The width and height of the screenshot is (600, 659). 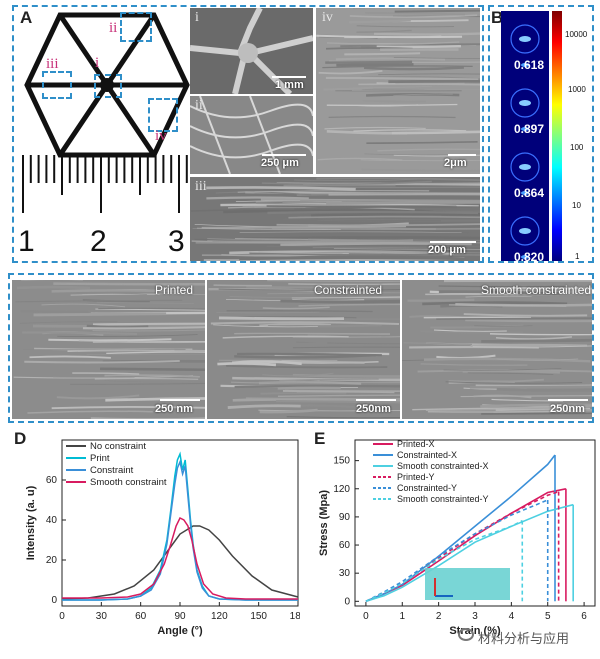 I want to click on x-tick-label: 2, so click(x=439, y=616).